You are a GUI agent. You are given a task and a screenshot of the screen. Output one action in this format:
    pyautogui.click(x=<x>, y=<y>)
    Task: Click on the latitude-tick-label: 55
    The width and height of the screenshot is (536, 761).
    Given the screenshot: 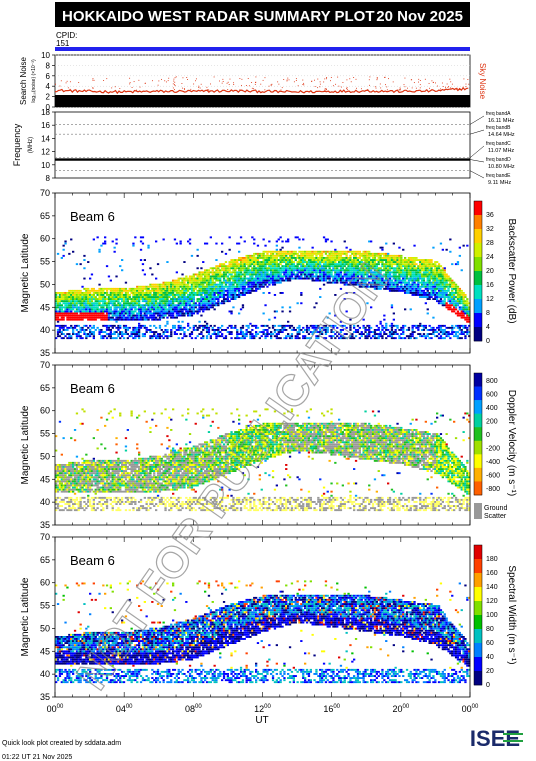 What is the action you would take?
    pyautogui.click(x=45, y=262)
    